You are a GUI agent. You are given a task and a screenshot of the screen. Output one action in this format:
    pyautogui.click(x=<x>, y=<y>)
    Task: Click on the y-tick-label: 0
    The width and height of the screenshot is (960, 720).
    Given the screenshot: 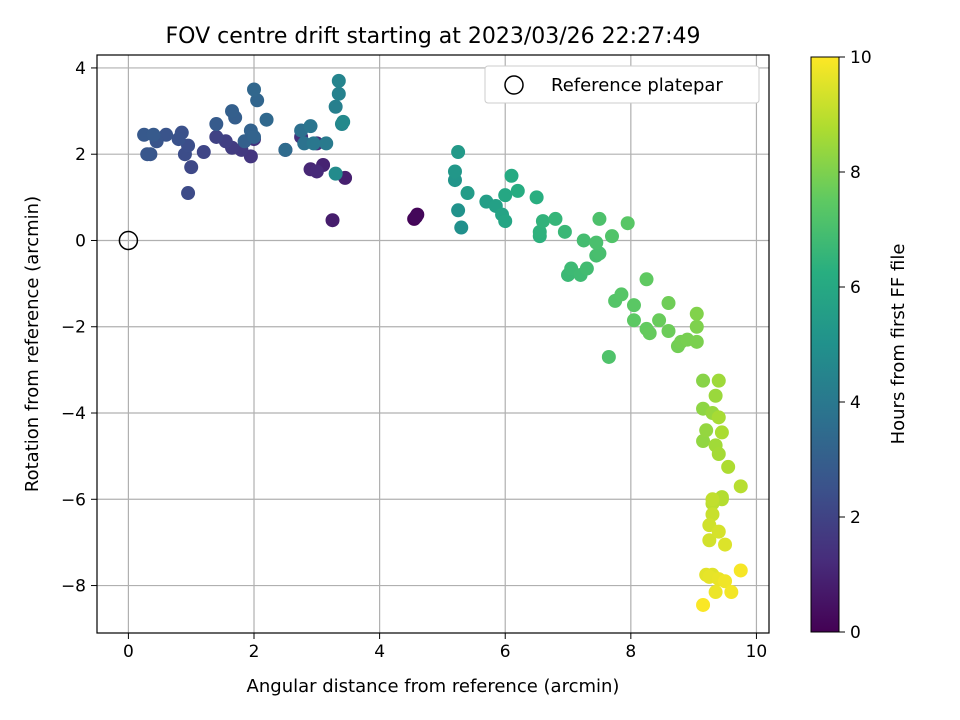 What is the action you would take?
    pyautogui.click(x=80, y=241)
    